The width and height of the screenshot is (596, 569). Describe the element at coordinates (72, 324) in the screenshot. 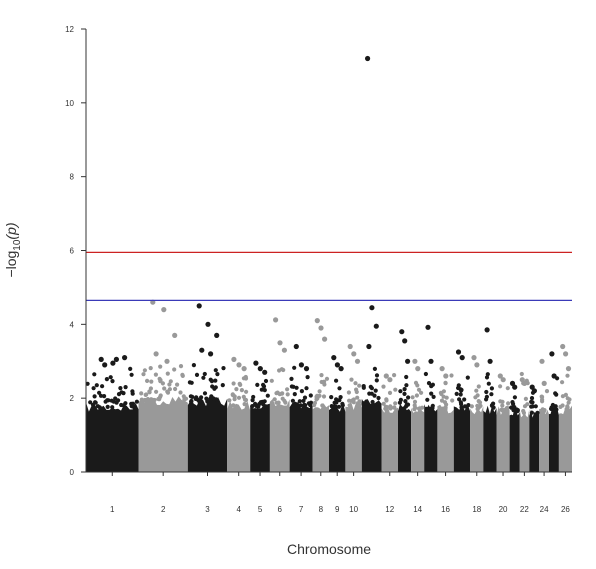

I see `y-tick-label: 4` at that location.